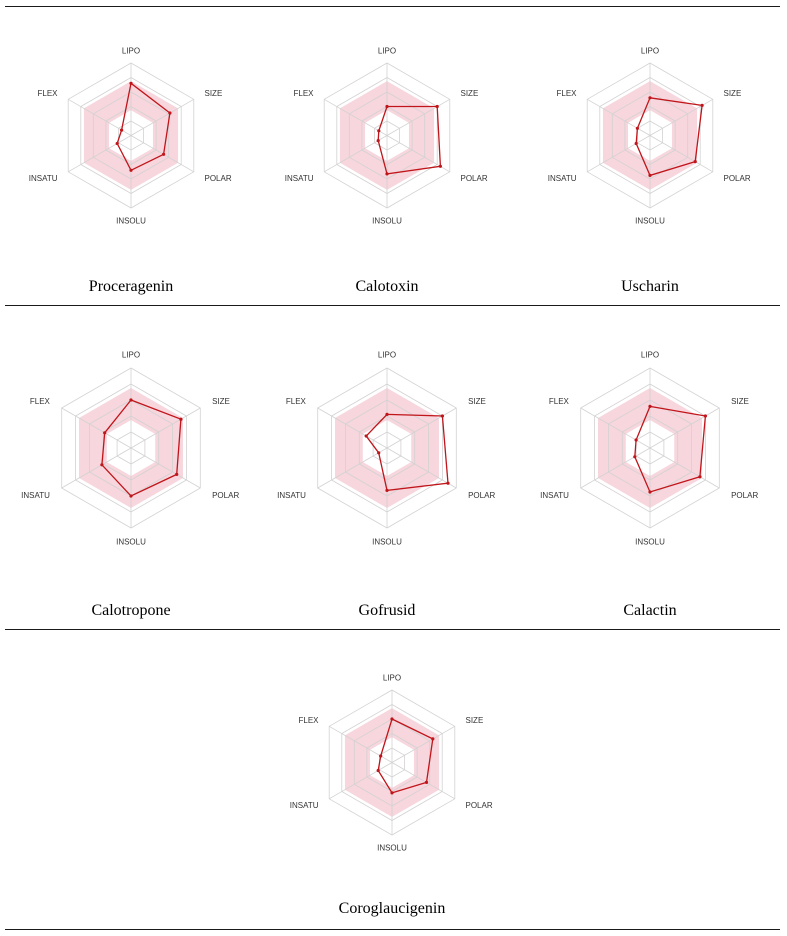 This screenshot has height=936, width=787. I want to click on radar-chart-calactin: LIPO SIZE POLAR INSOLU INSATU FLEX, so click(649, 448).